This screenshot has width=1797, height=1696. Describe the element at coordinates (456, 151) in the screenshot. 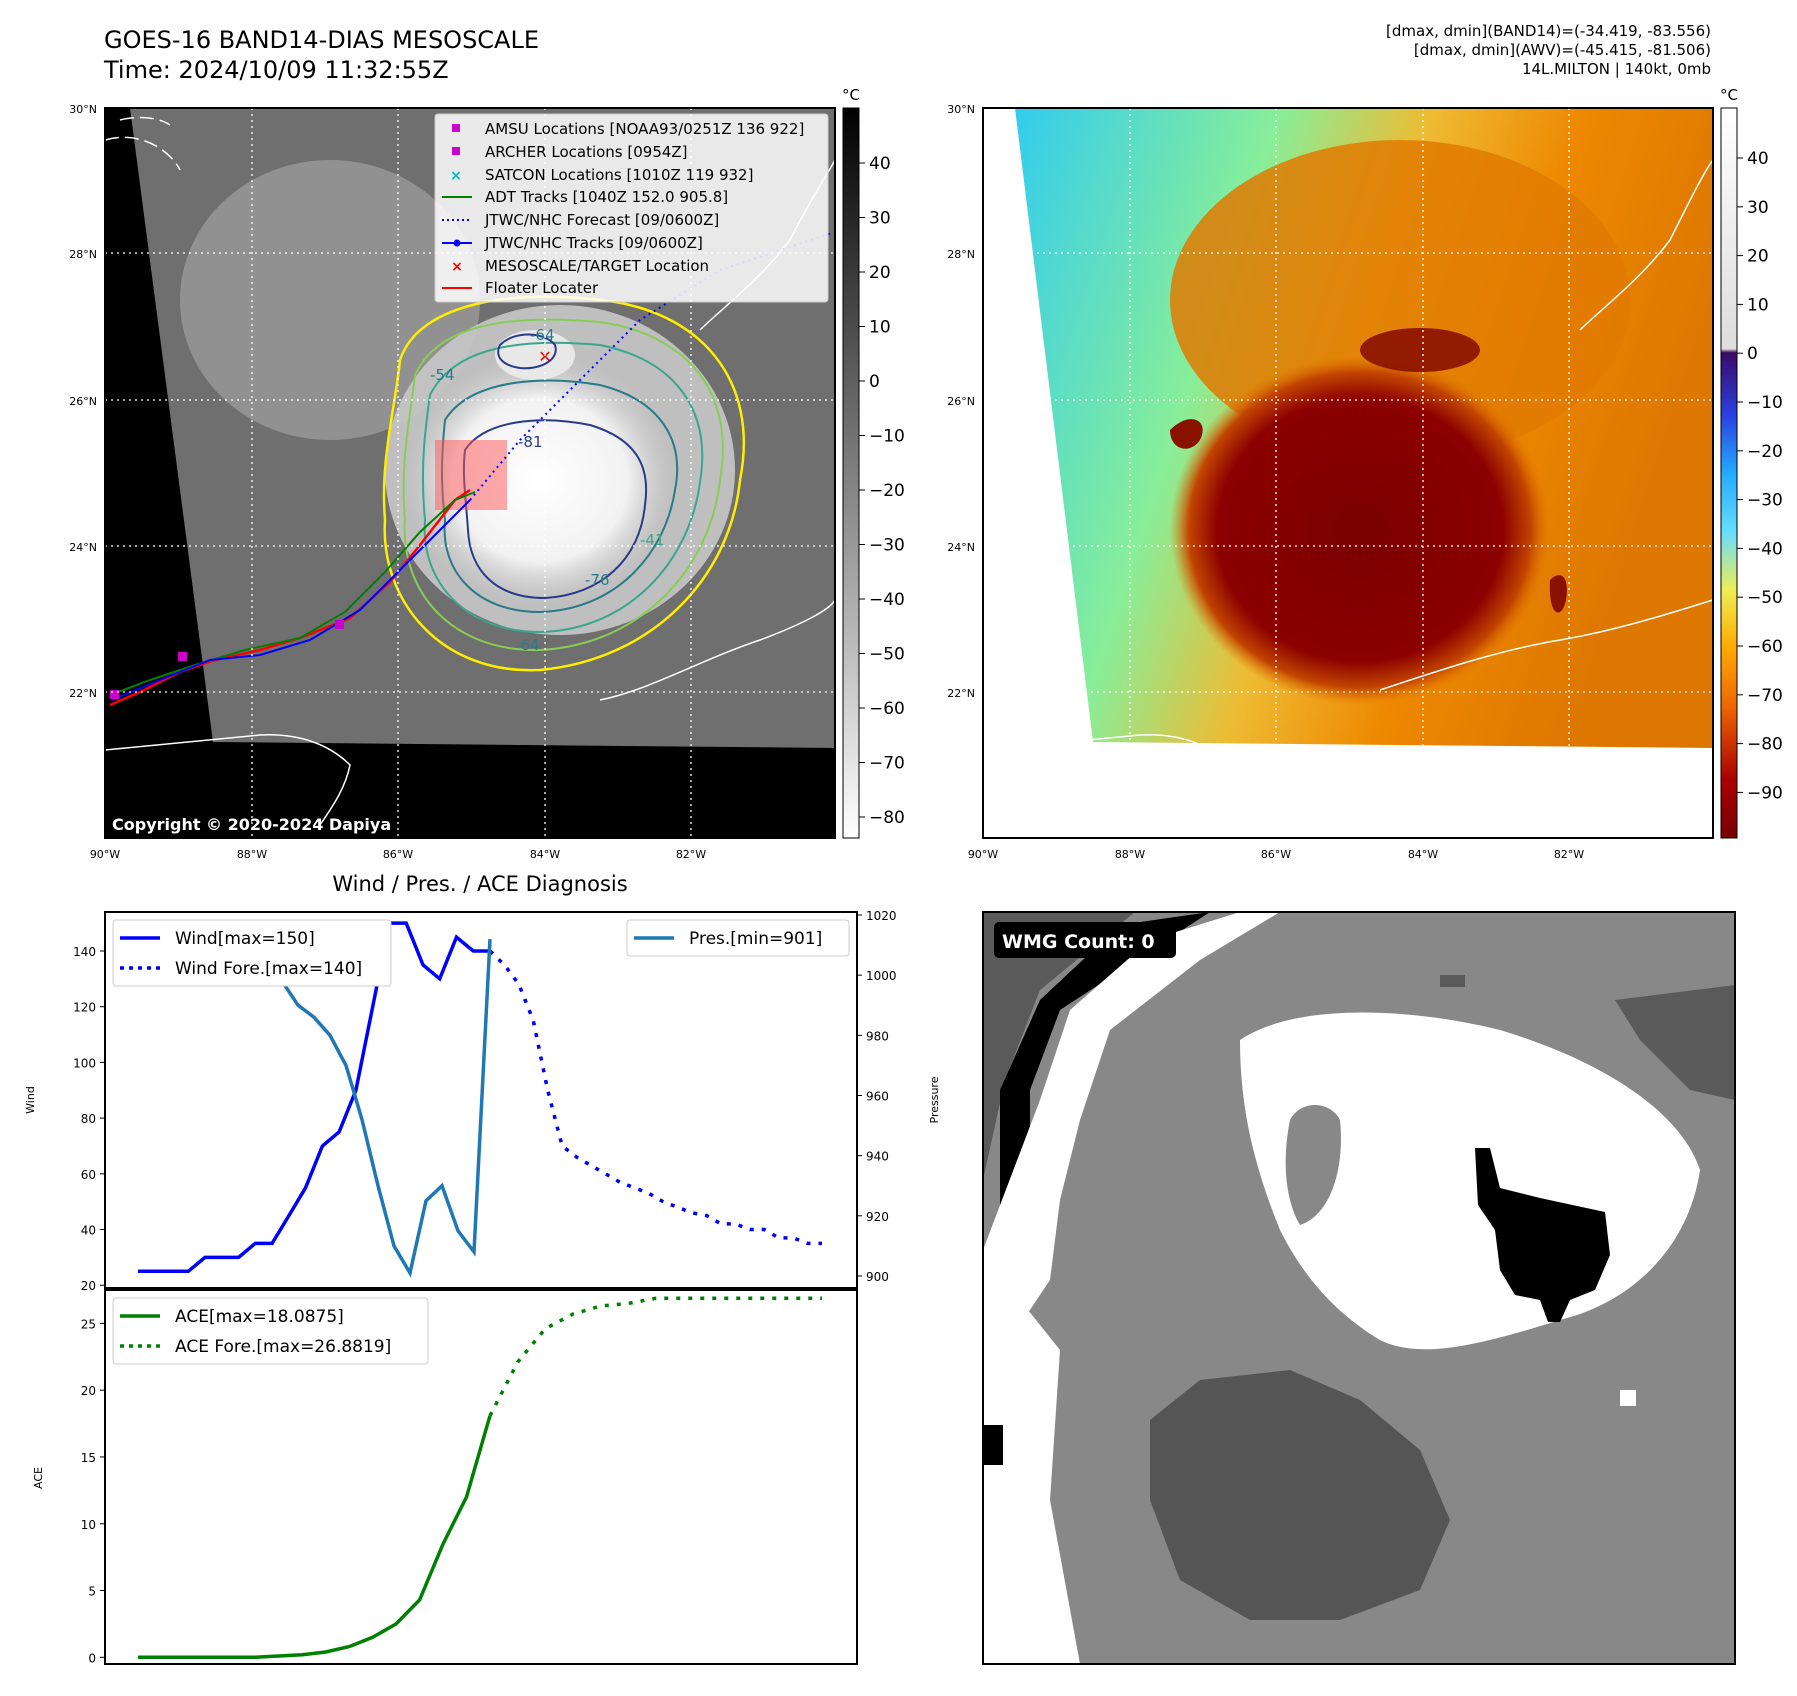

I see `archer-legend-icon` at that location.